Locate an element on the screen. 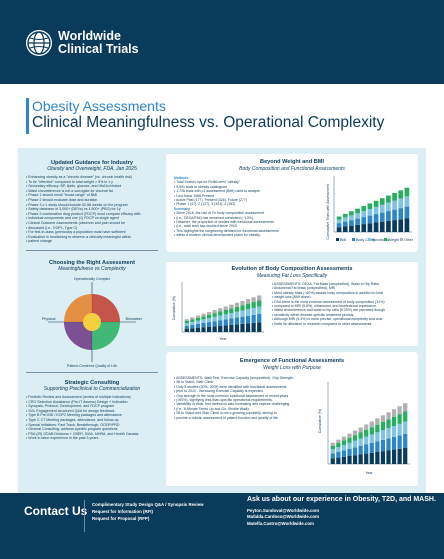  footer-email: Mafalda.Cardoso@Worldwide.com is located at coordinates (283, 517).